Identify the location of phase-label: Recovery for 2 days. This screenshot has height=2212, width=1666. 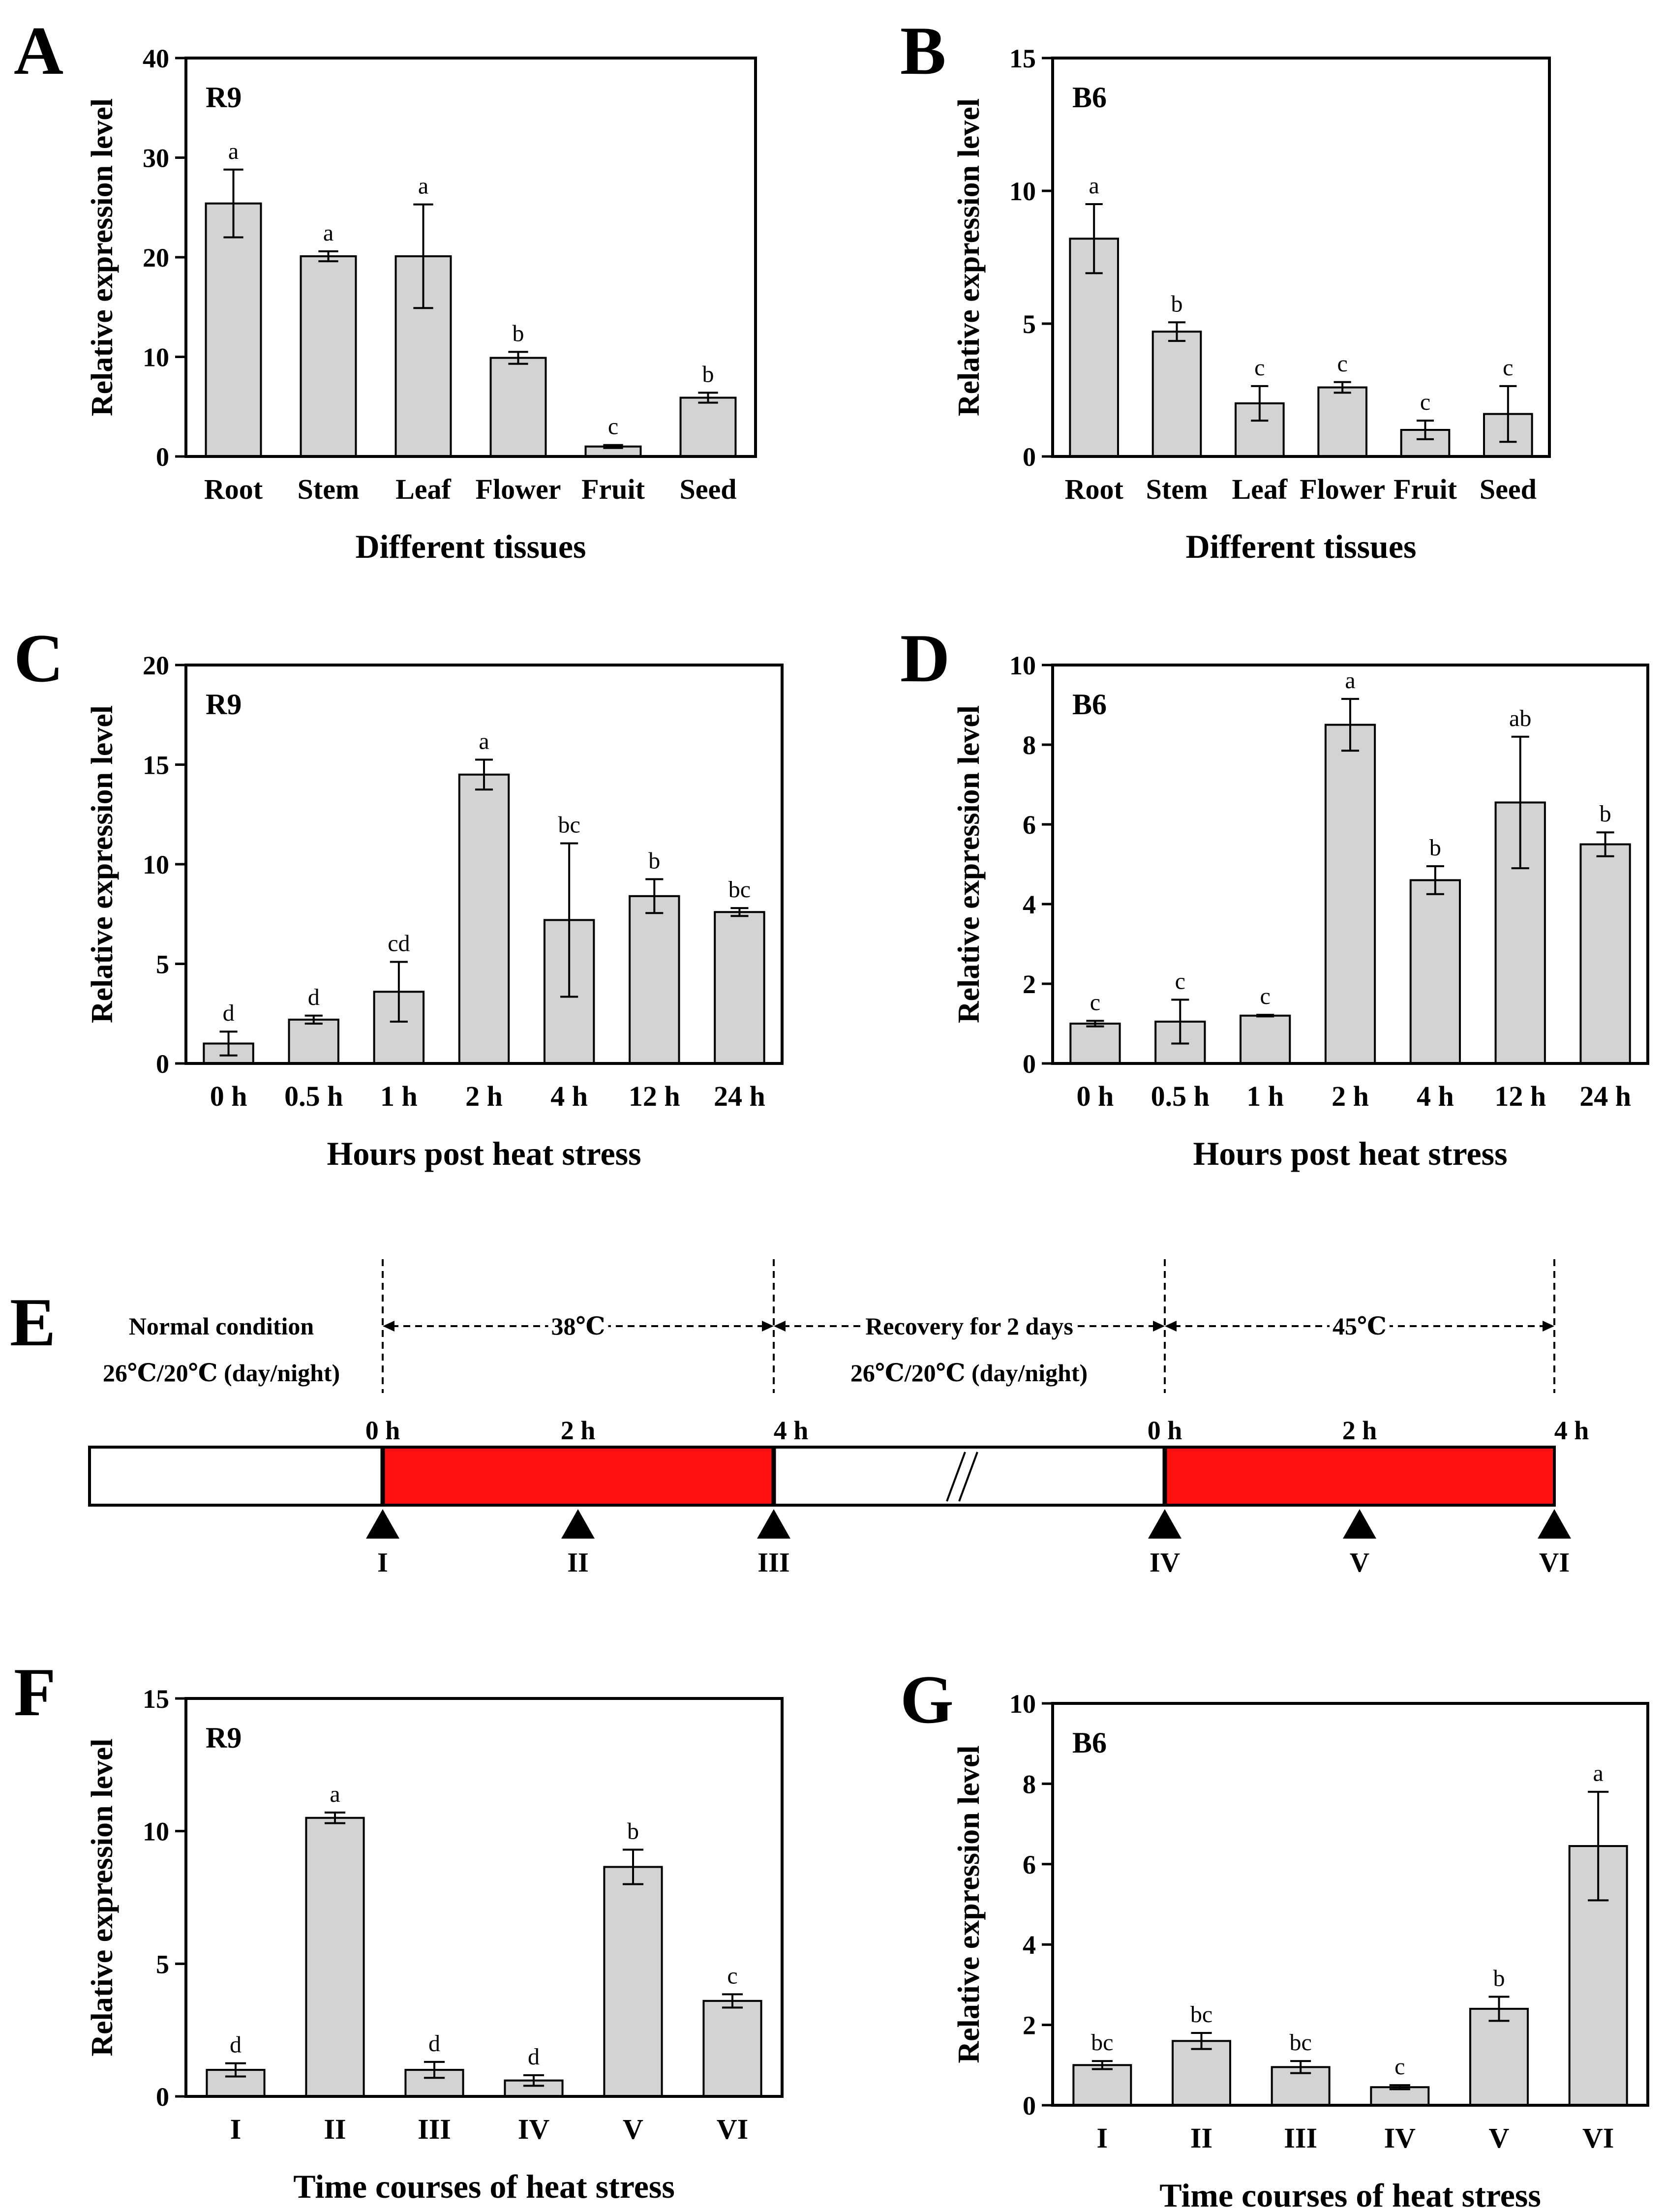
(969, 1326).